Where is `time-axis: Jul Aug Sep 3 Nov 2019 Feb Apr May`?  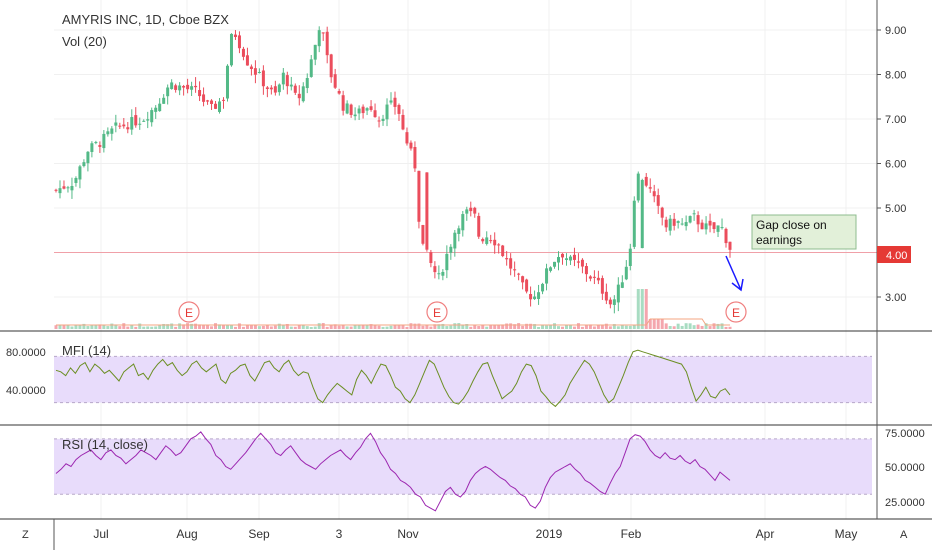 time-axis: Jul Aug Sep 3 Nov 2019 Feb Apr May is located at coordinates (475, 534).